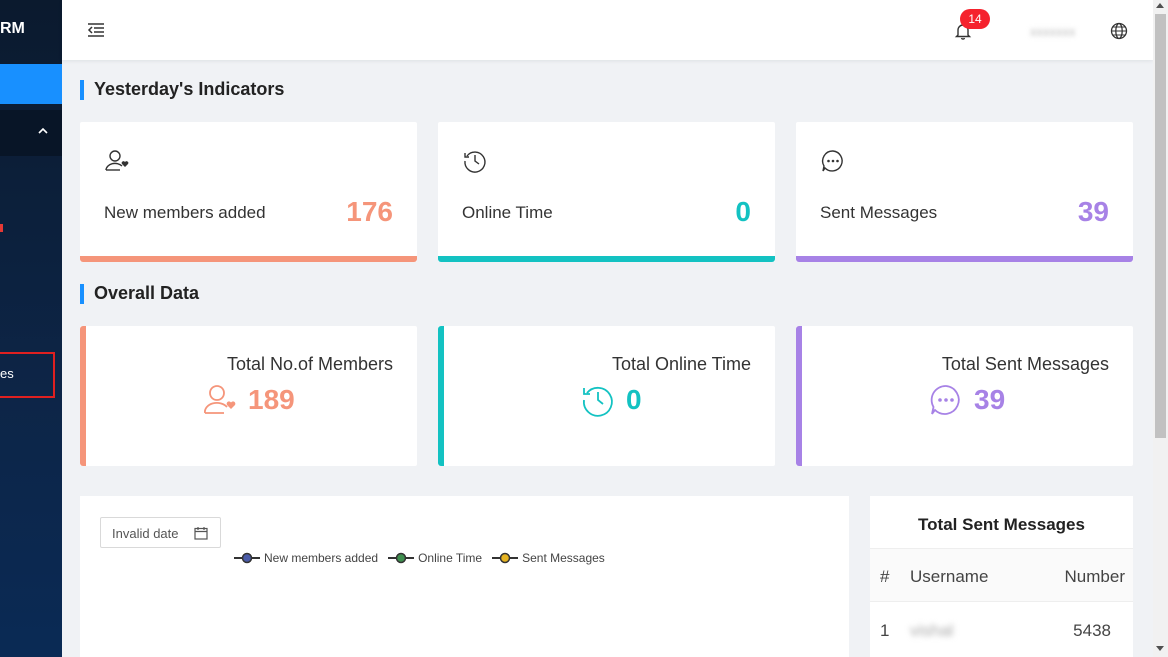  I want to click on card-total-sent-messages: Total Sent Messages 39, so click(964, 396).